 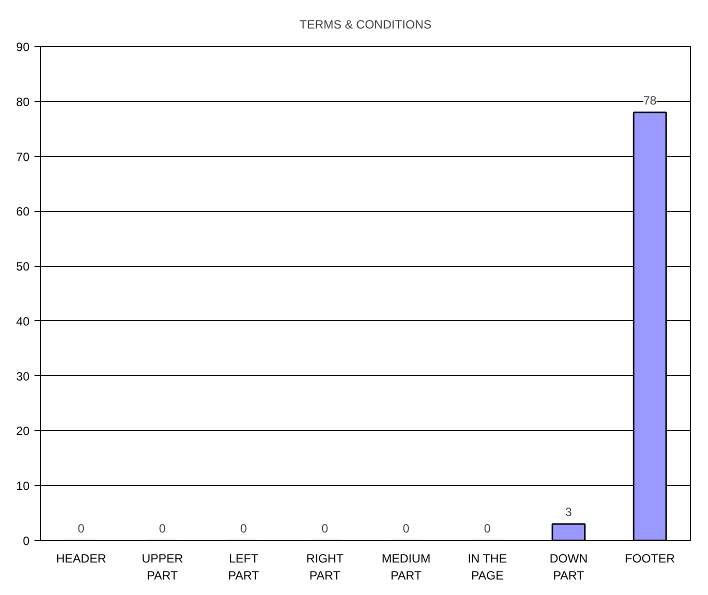 I want to click on y-tick-label: 70, so click(x=23, y=157).